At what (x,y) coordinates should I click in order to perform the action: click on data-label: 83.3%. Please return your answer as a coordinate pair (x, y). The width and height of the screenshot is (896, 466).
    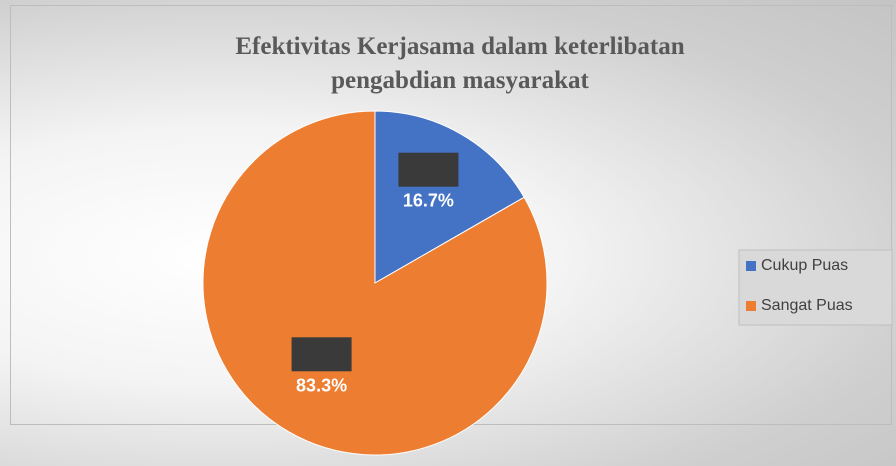
    Looking at the image, I should click on (321, 385).